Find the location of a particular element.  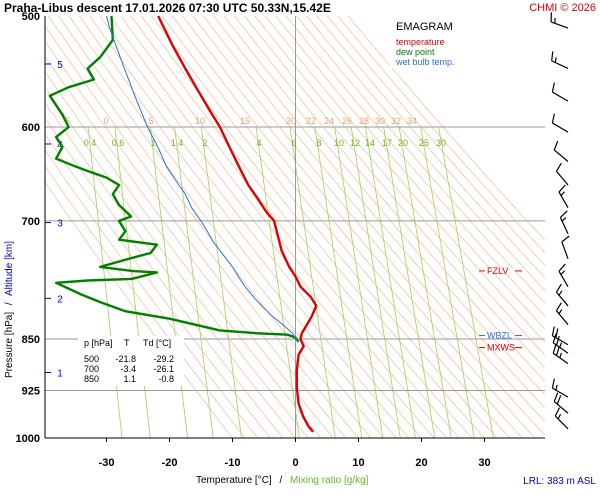

dry-adiabat-label: 24 is located at coordinates (329, 121).